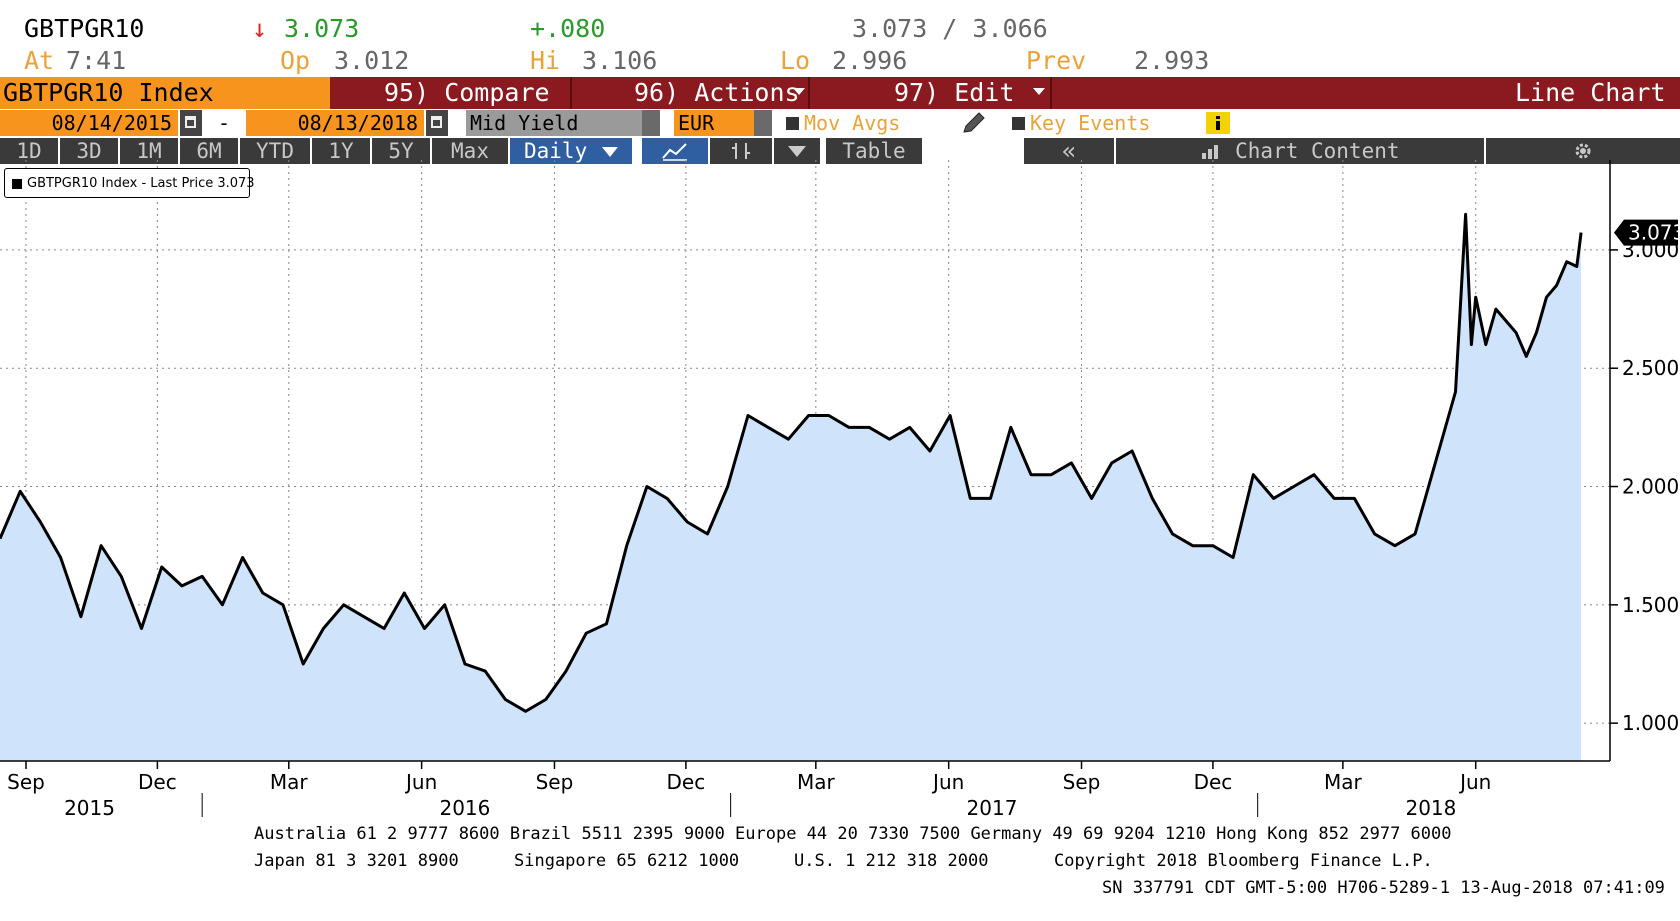 The image size is (1680, 921). I want to click on chart-content-icon, so click(1210, 152).